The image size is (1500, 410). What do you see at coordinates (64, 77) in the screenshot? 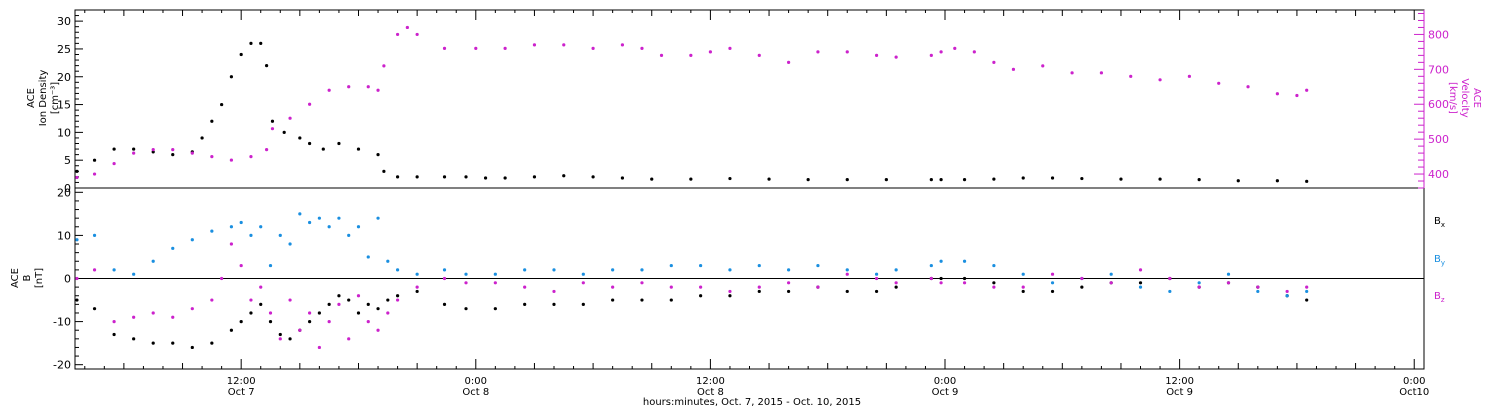
I see `density-ytick-label: 20` at bounding box center [64, 77].